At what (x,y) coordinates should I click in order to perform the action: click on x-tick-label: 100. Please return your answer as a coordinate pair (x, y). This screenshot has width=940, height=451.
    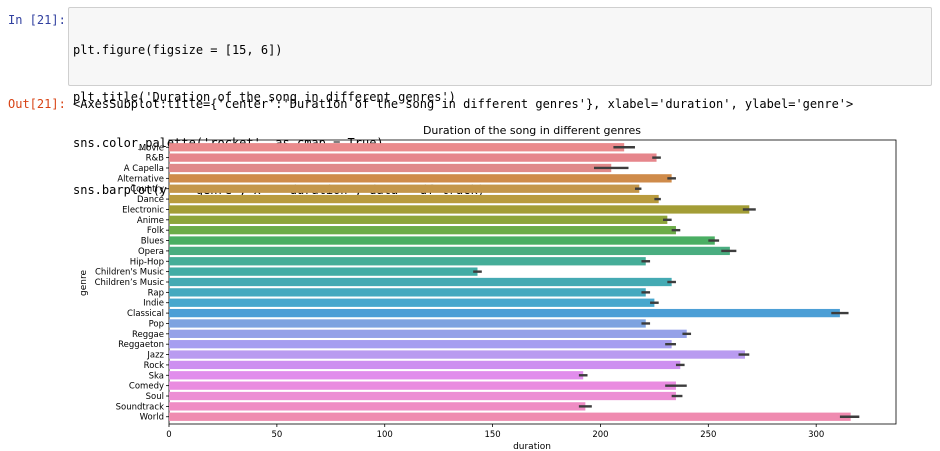
    Looking at the image, I should click on (385, 435).